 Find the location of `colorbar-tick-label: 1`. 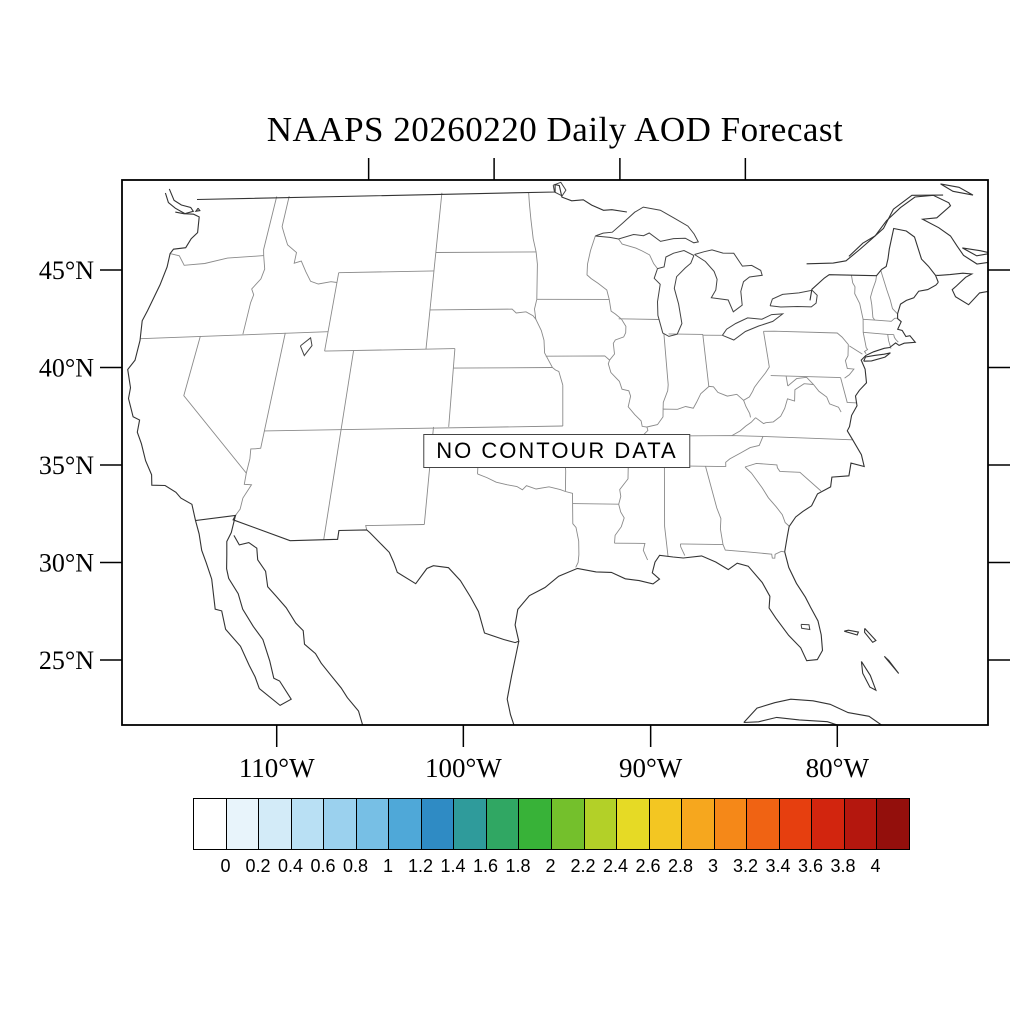

colorbar-tick-label: 1 is located at coordinates (388, 866).